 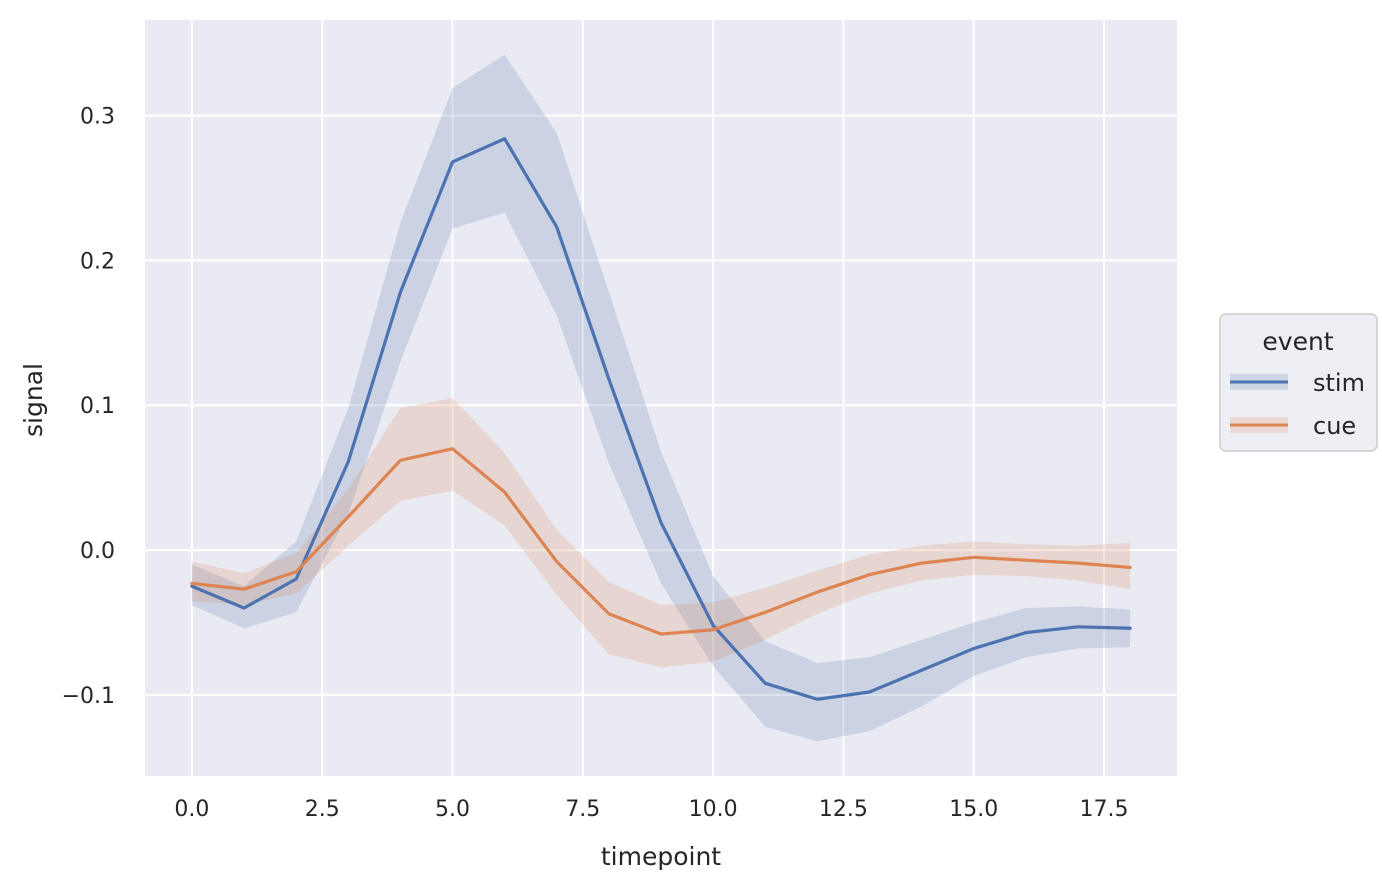 What do you see at coordinates (713, 809) in the screenshot?
I see `x-tick-label: 10.0` at bounding box center [713, 809].